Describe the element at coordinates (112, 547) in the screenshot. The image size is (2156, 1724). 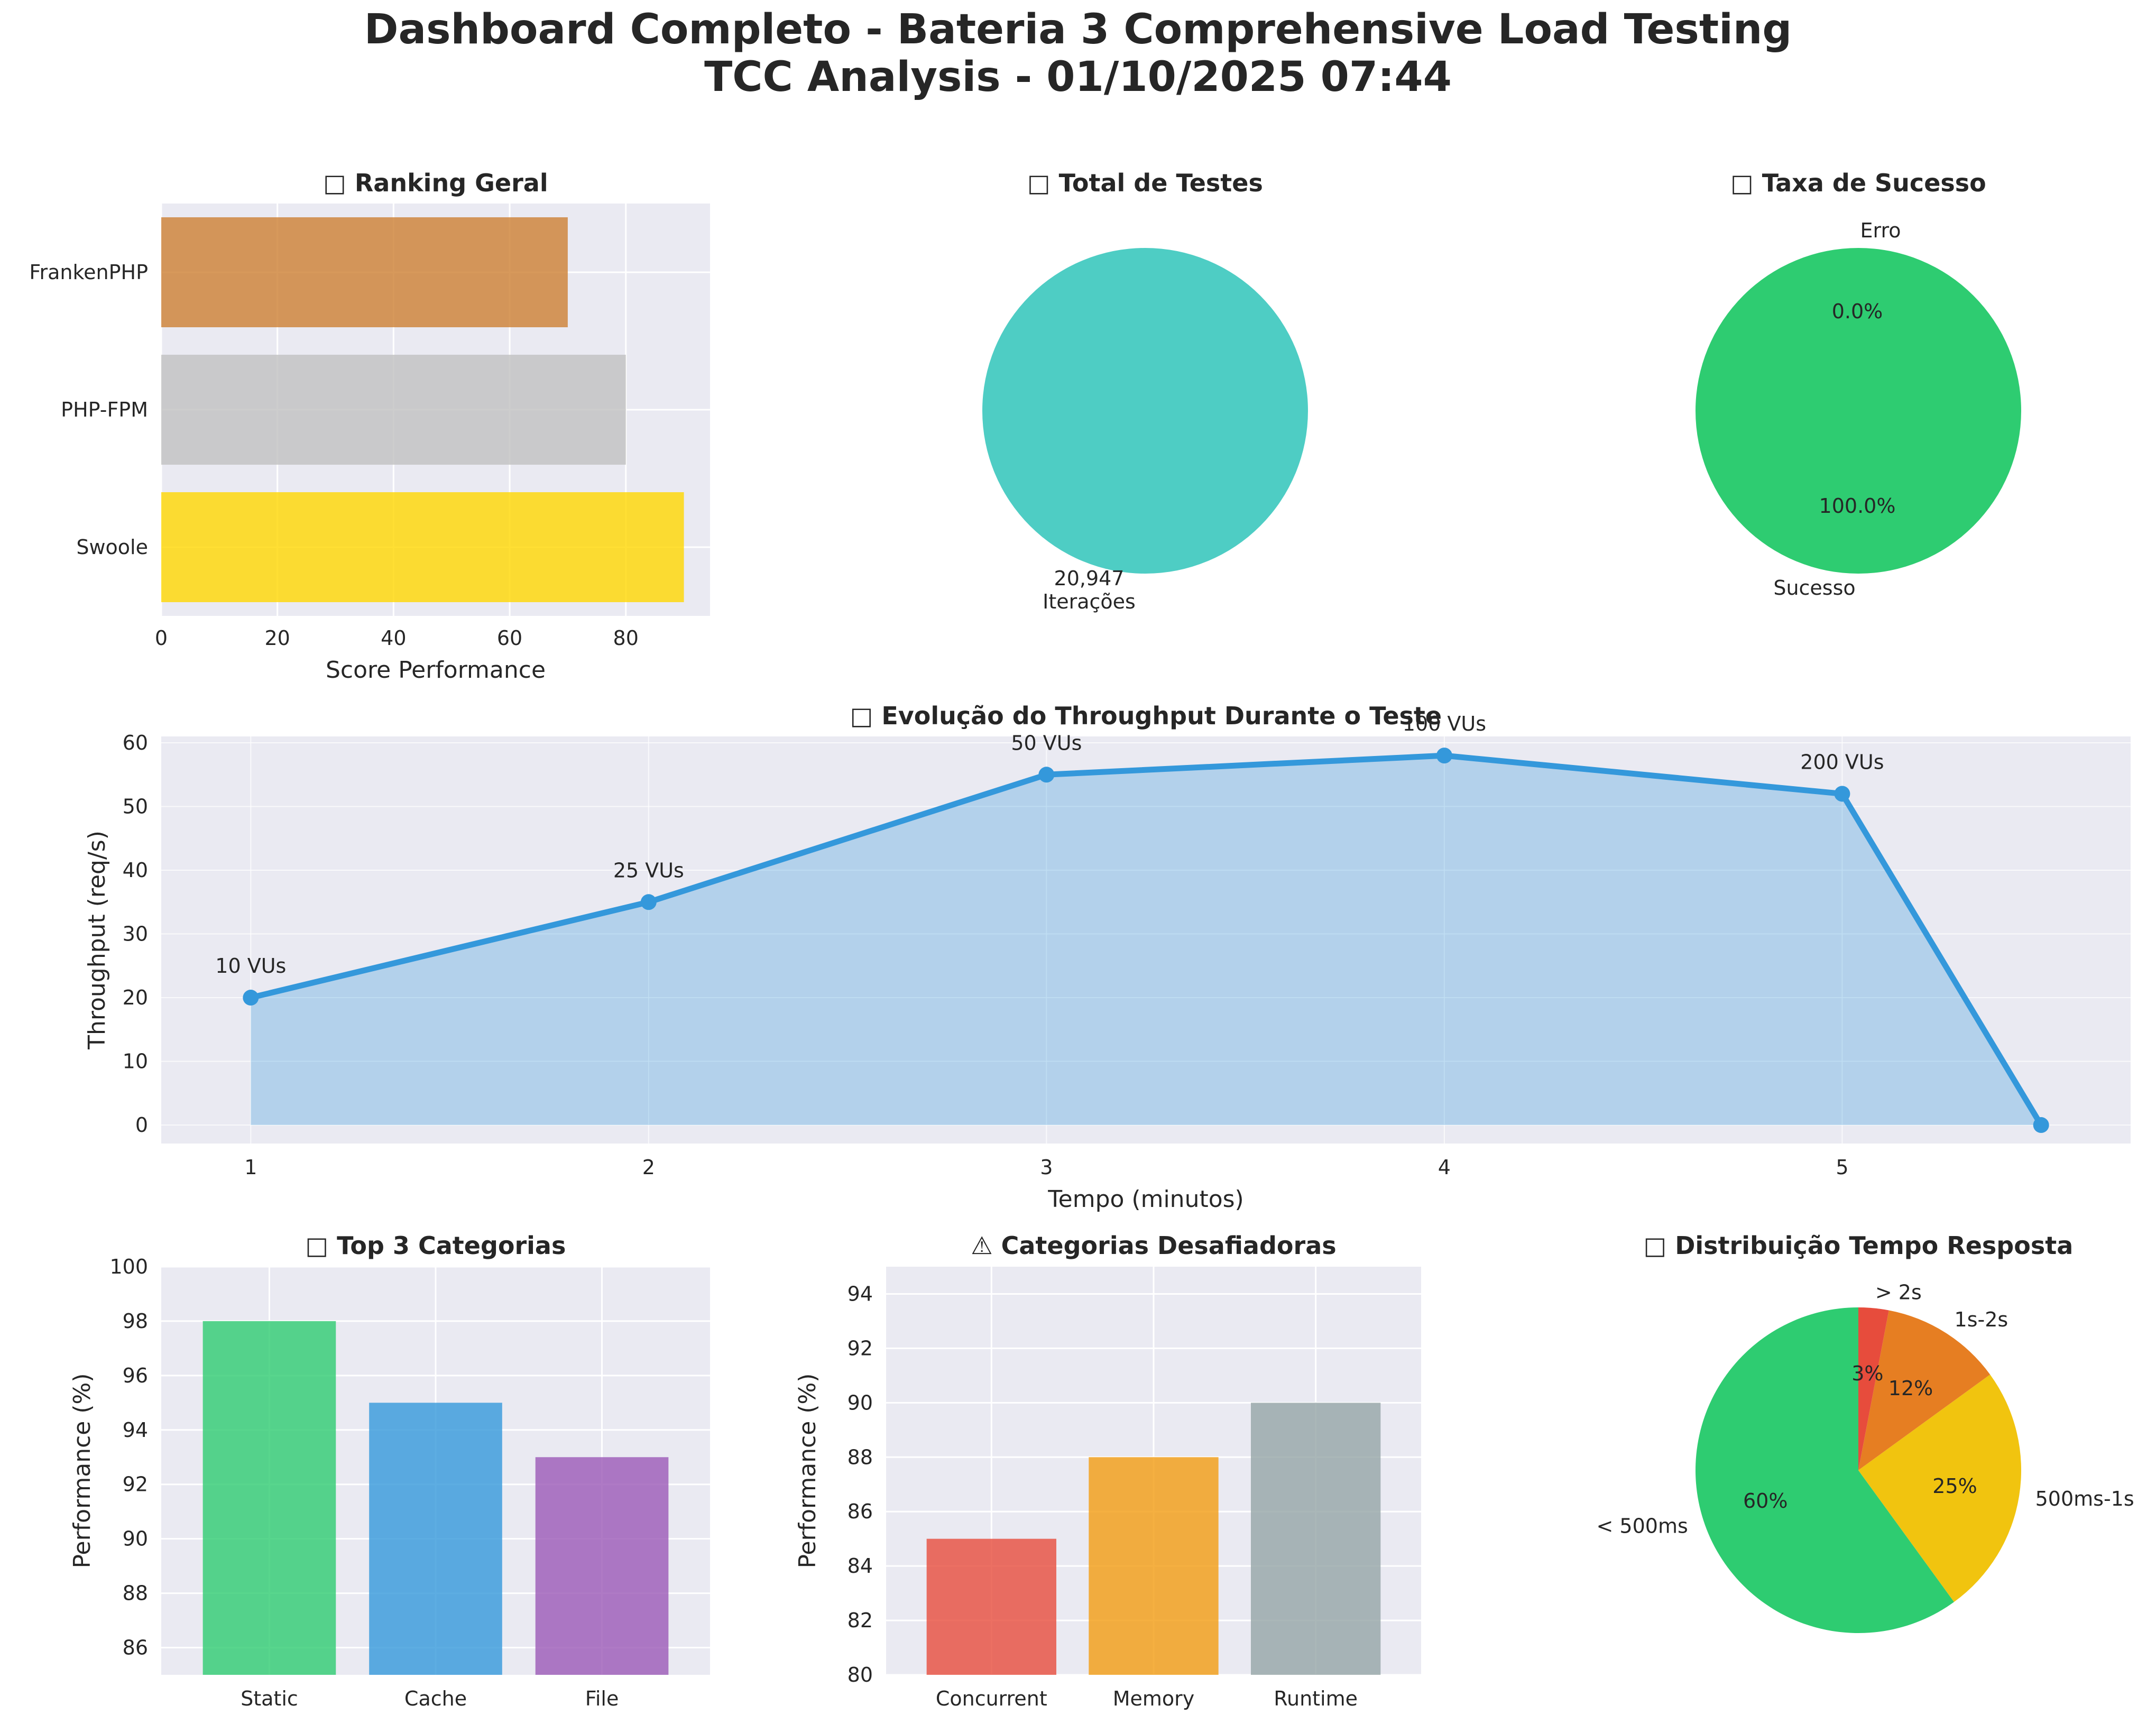
I see `ranking-category-label: Swoole` at that location.